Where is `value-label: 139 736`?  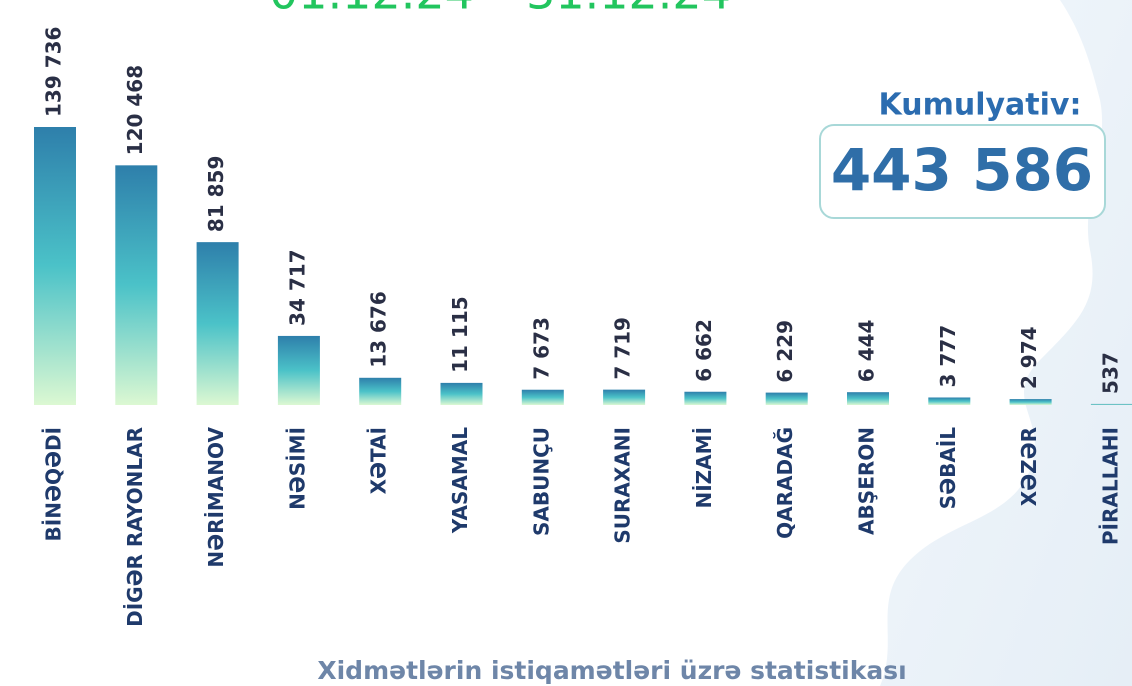 value-label: 139 736 is located at coordinates (54, 72).